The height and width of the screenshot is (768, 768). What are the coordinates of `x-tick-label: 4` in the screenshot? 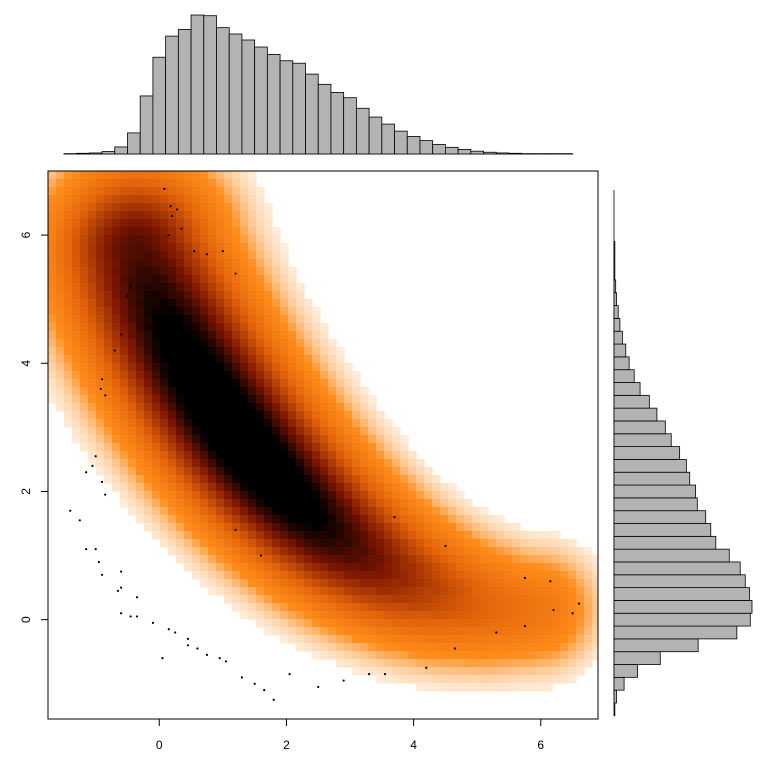 It's located at (413, 745).